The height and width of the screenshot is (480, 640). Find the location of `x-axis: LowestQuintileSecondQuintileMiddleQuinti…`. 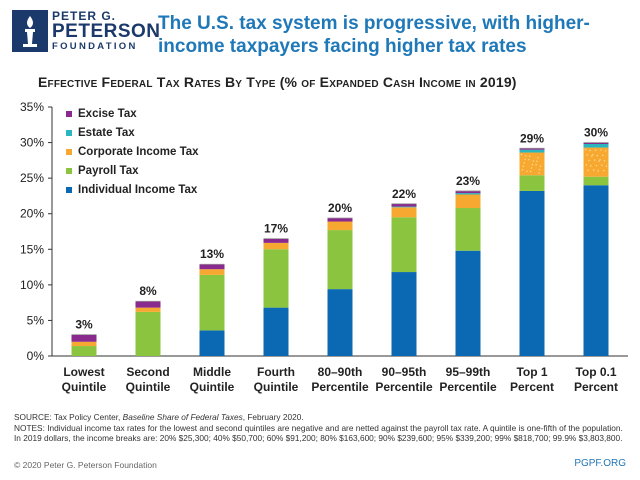

x-axis: LowestQuintileSecondQuintileMiddleQuinti… is located at coordinates (340, 379).